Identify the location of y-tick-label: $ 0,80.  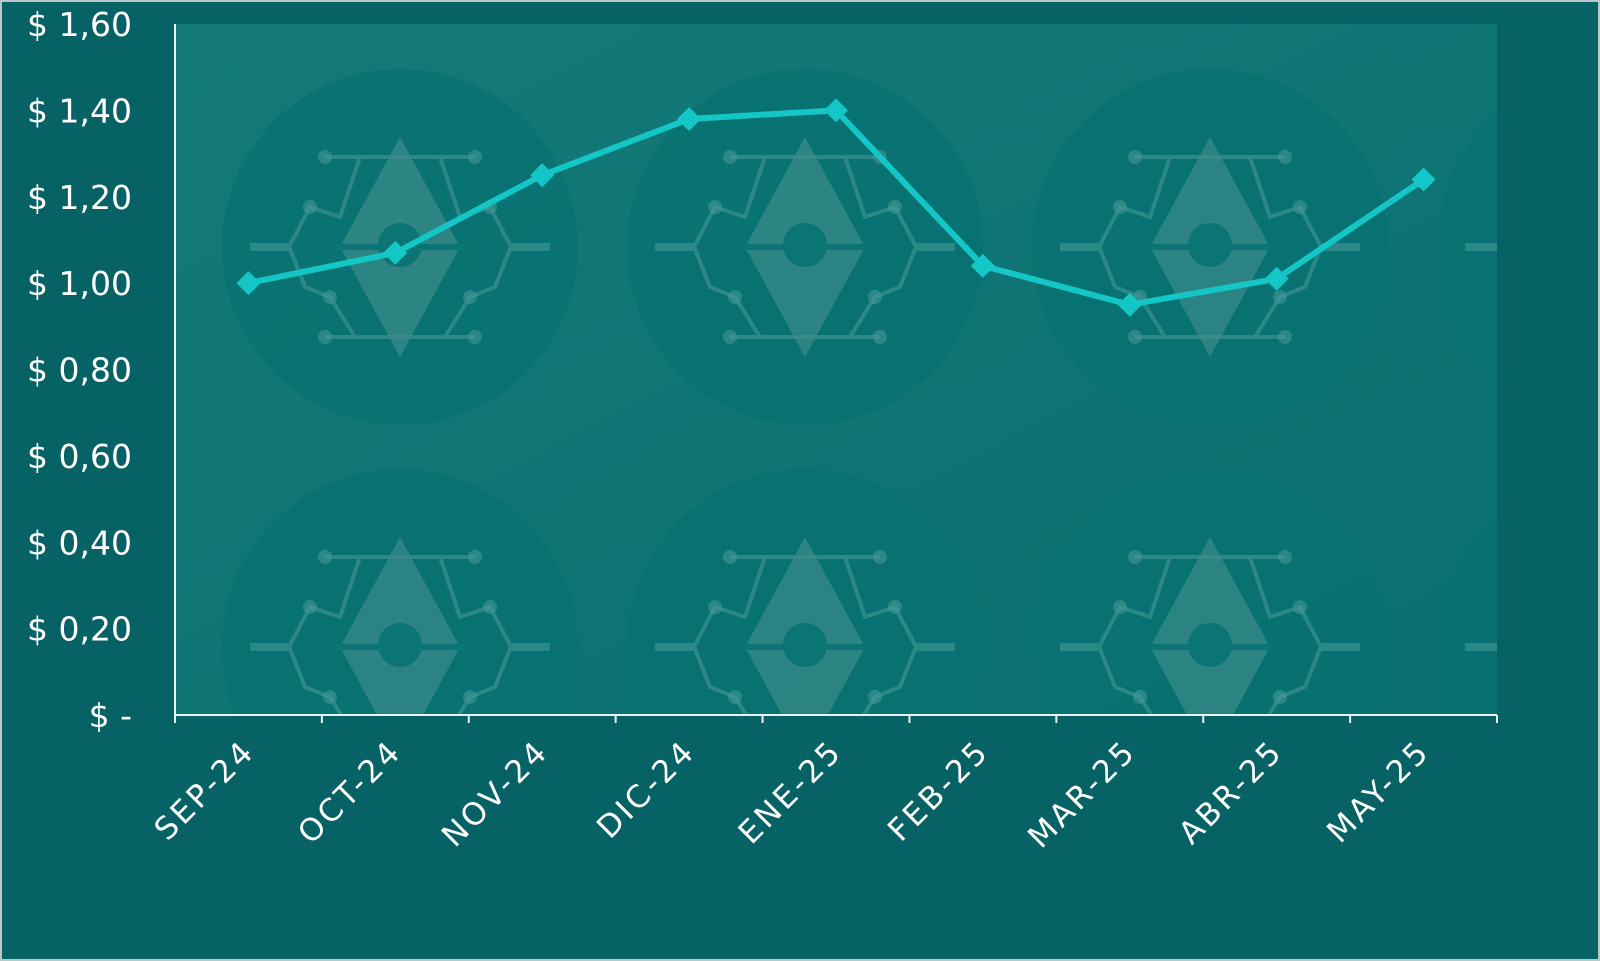
(79, 370).